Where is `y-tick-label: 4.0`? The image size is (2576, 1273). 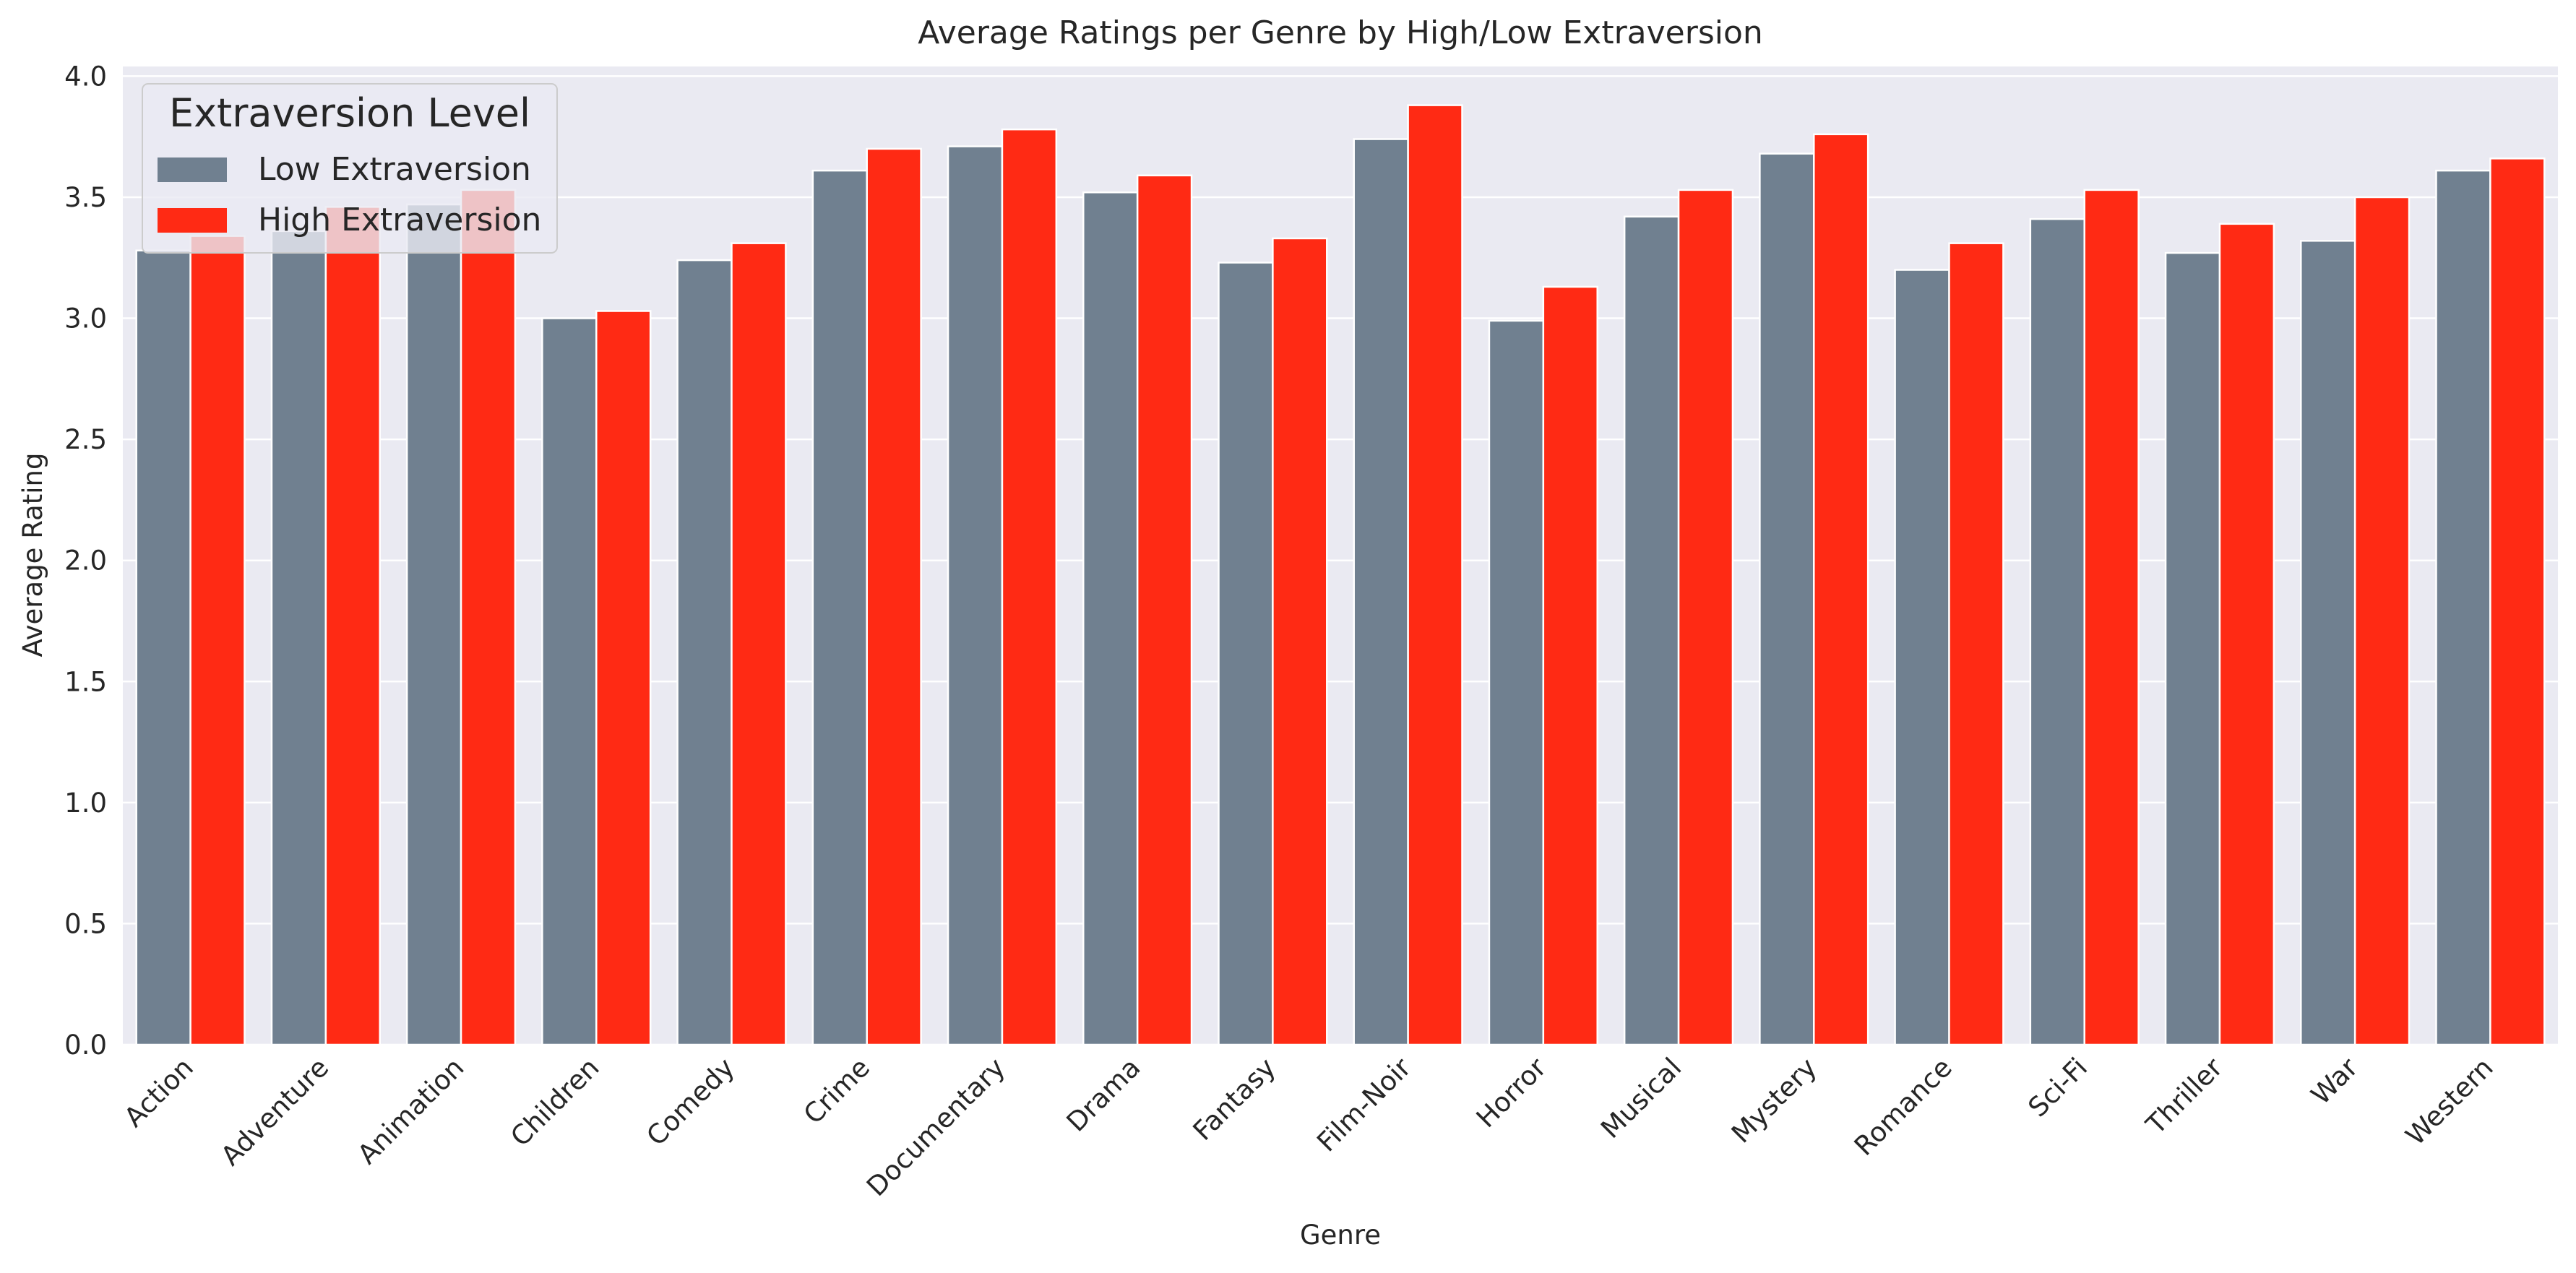 y-tick-label: 4.0 is located at coordinates (85, 76).